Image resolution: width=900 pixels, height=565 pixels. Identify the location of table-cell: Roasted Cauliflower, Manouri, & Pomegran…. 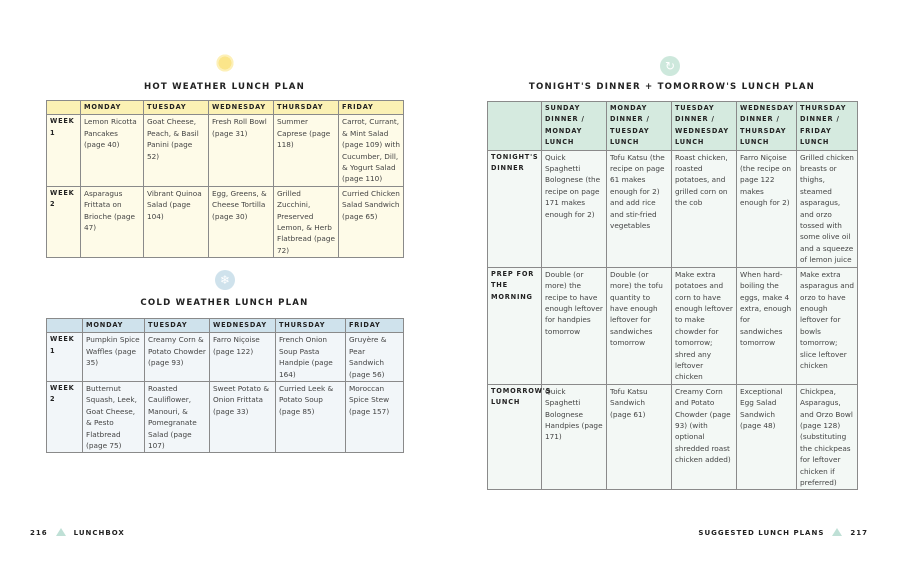
(177, 417).